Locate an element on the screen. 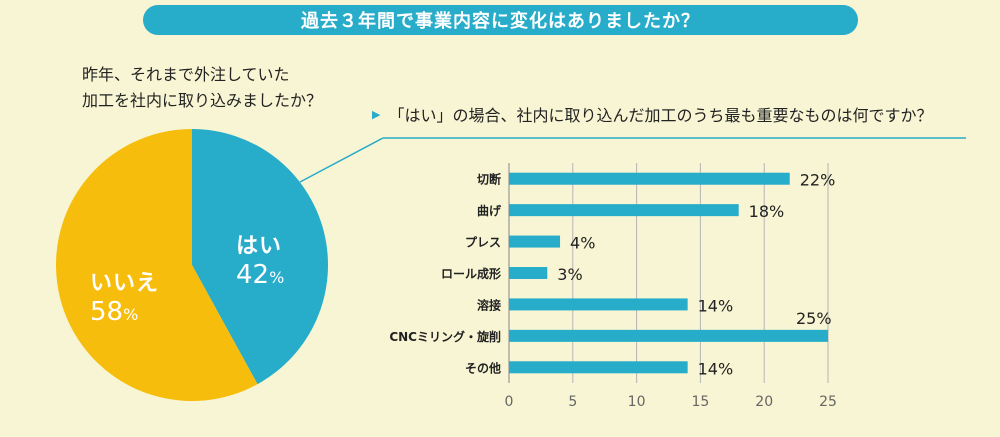 This screenshot has width=1000, height=437. pie-label-yes-percent: 42% is located at coordinates (260, 275).